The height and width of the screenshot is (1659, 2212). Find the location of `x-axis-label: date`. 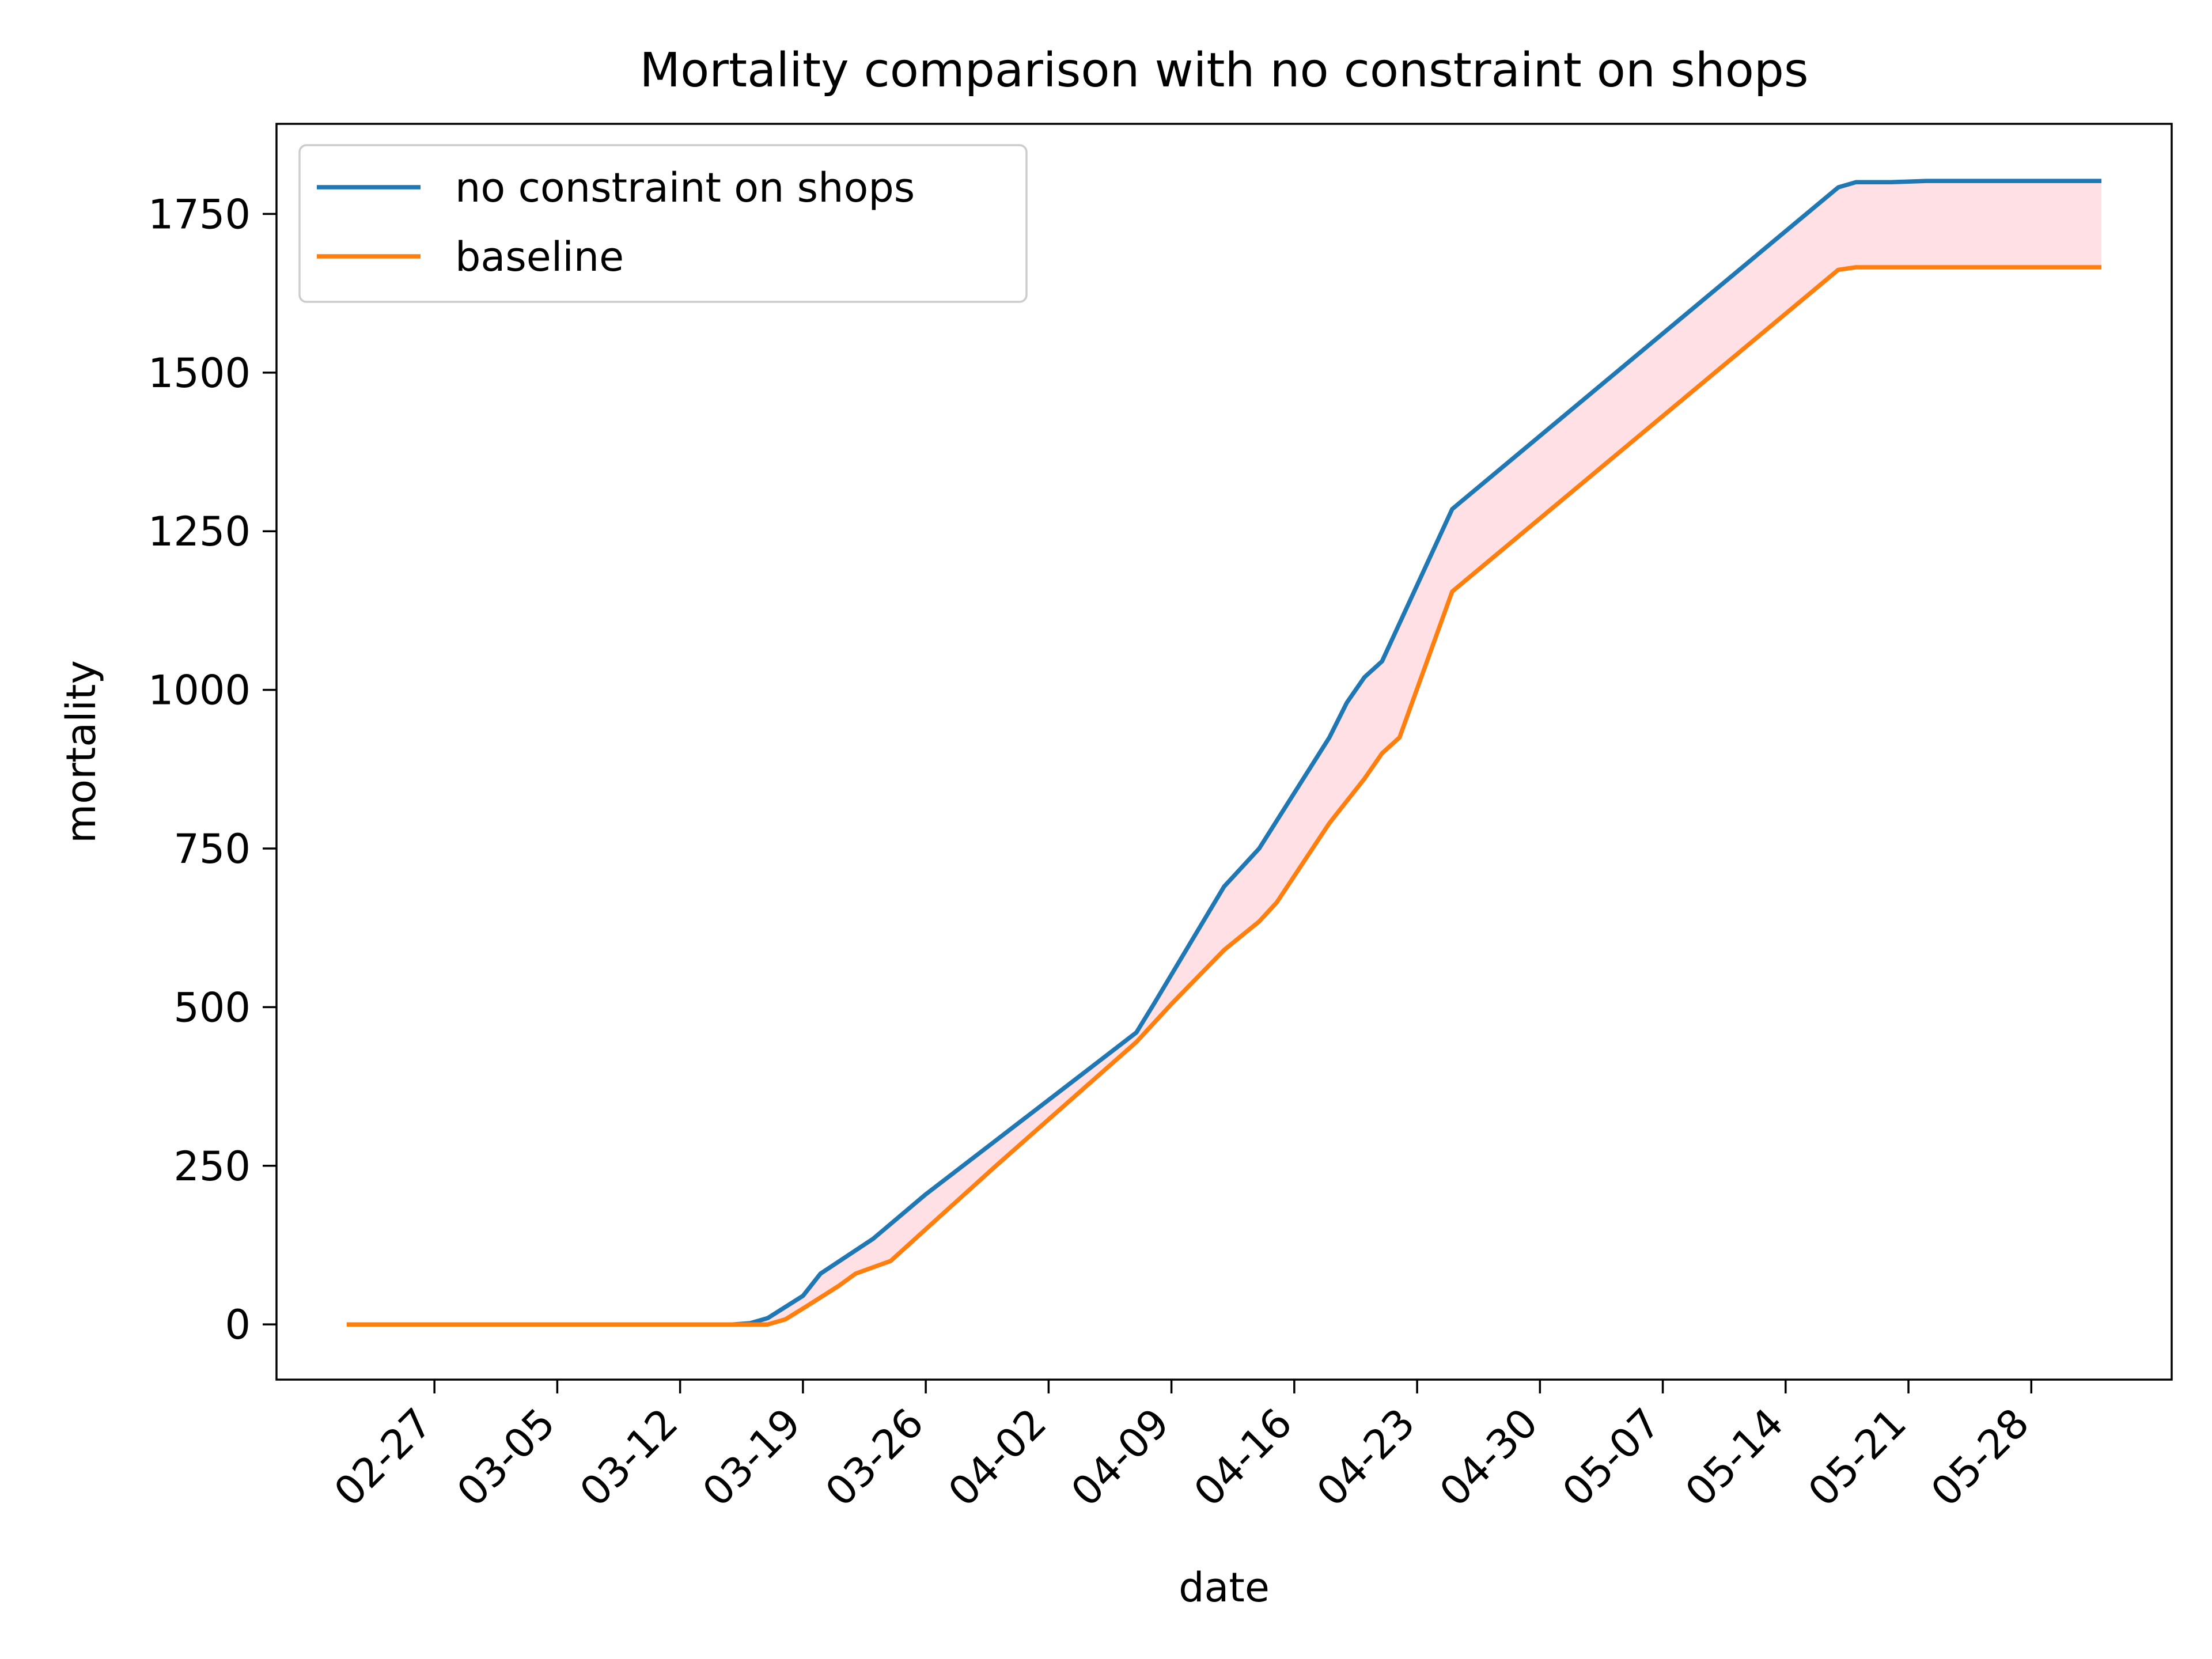

x-axis-label: date is located at coordinates (1224, 1587).